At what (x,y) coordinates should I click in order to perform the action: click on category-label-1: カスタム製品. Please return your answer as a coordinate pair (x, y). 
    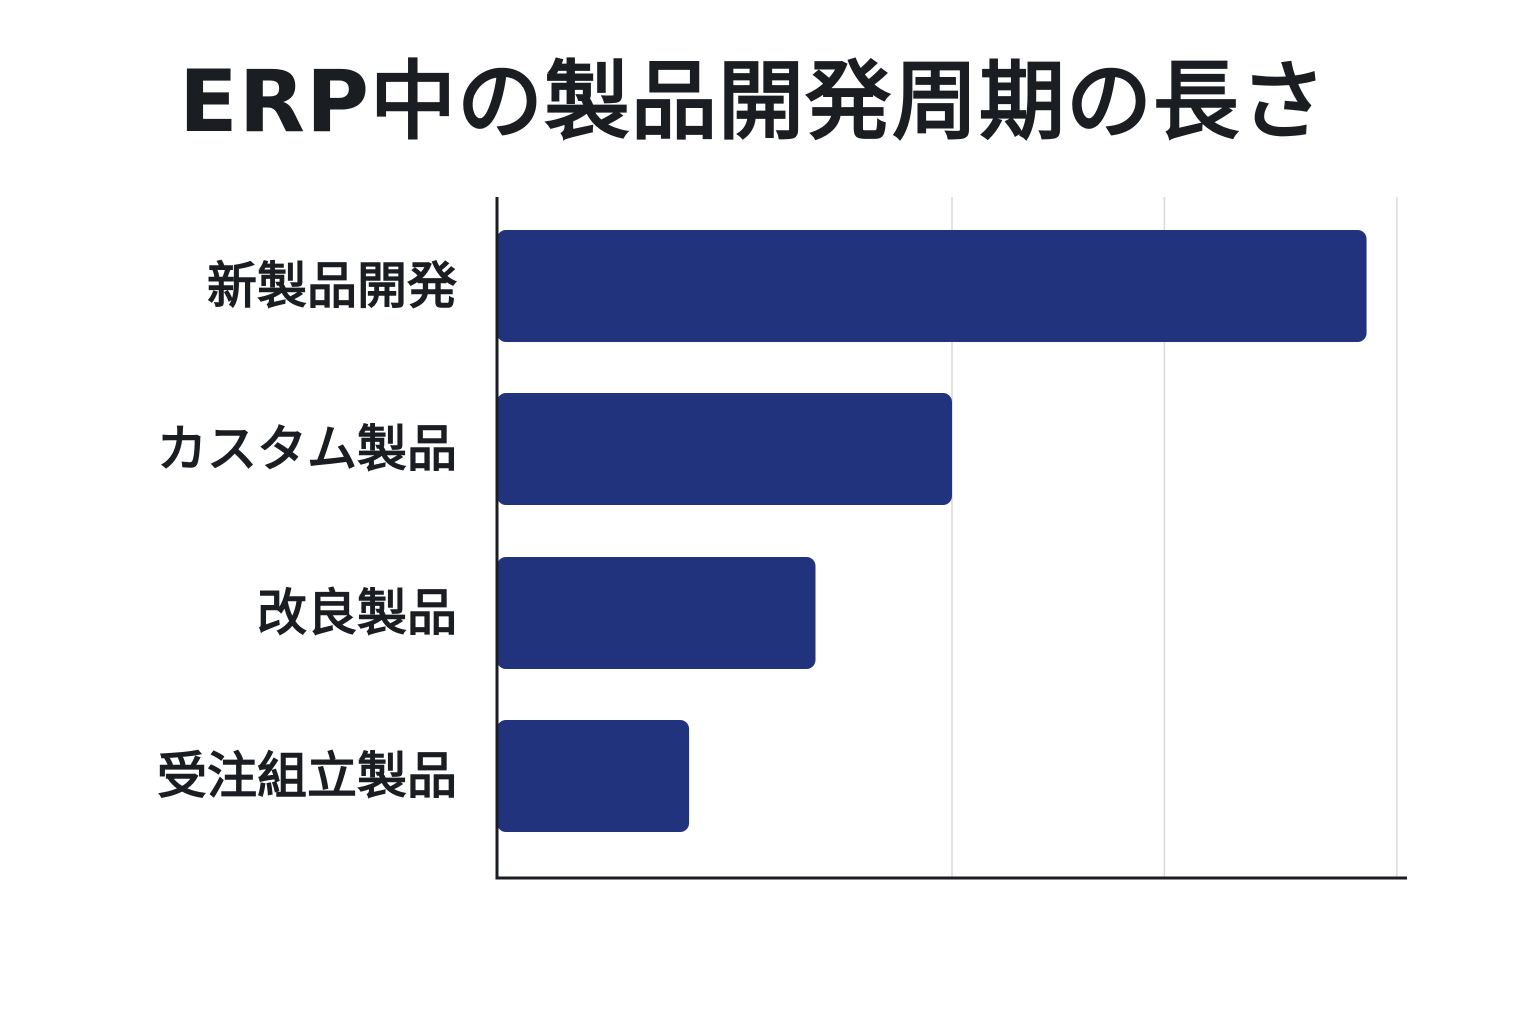
    Looking at the image, I should click on (307, 449).